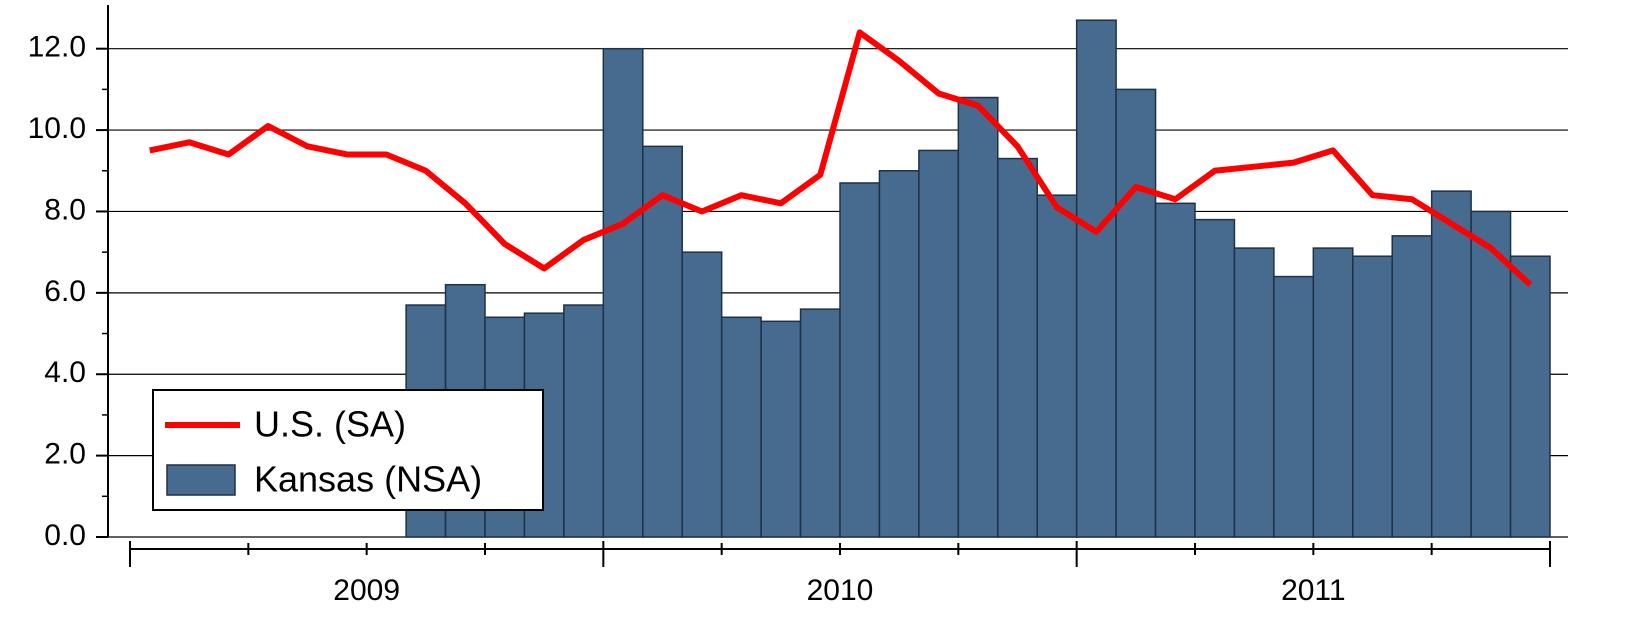 The height and width of the screenshot is (642, 1648). What do you see at coordinates (65, 454) in the screenshot?
I see `y-tick-label: 2.0` at bounding box center [65, 454].